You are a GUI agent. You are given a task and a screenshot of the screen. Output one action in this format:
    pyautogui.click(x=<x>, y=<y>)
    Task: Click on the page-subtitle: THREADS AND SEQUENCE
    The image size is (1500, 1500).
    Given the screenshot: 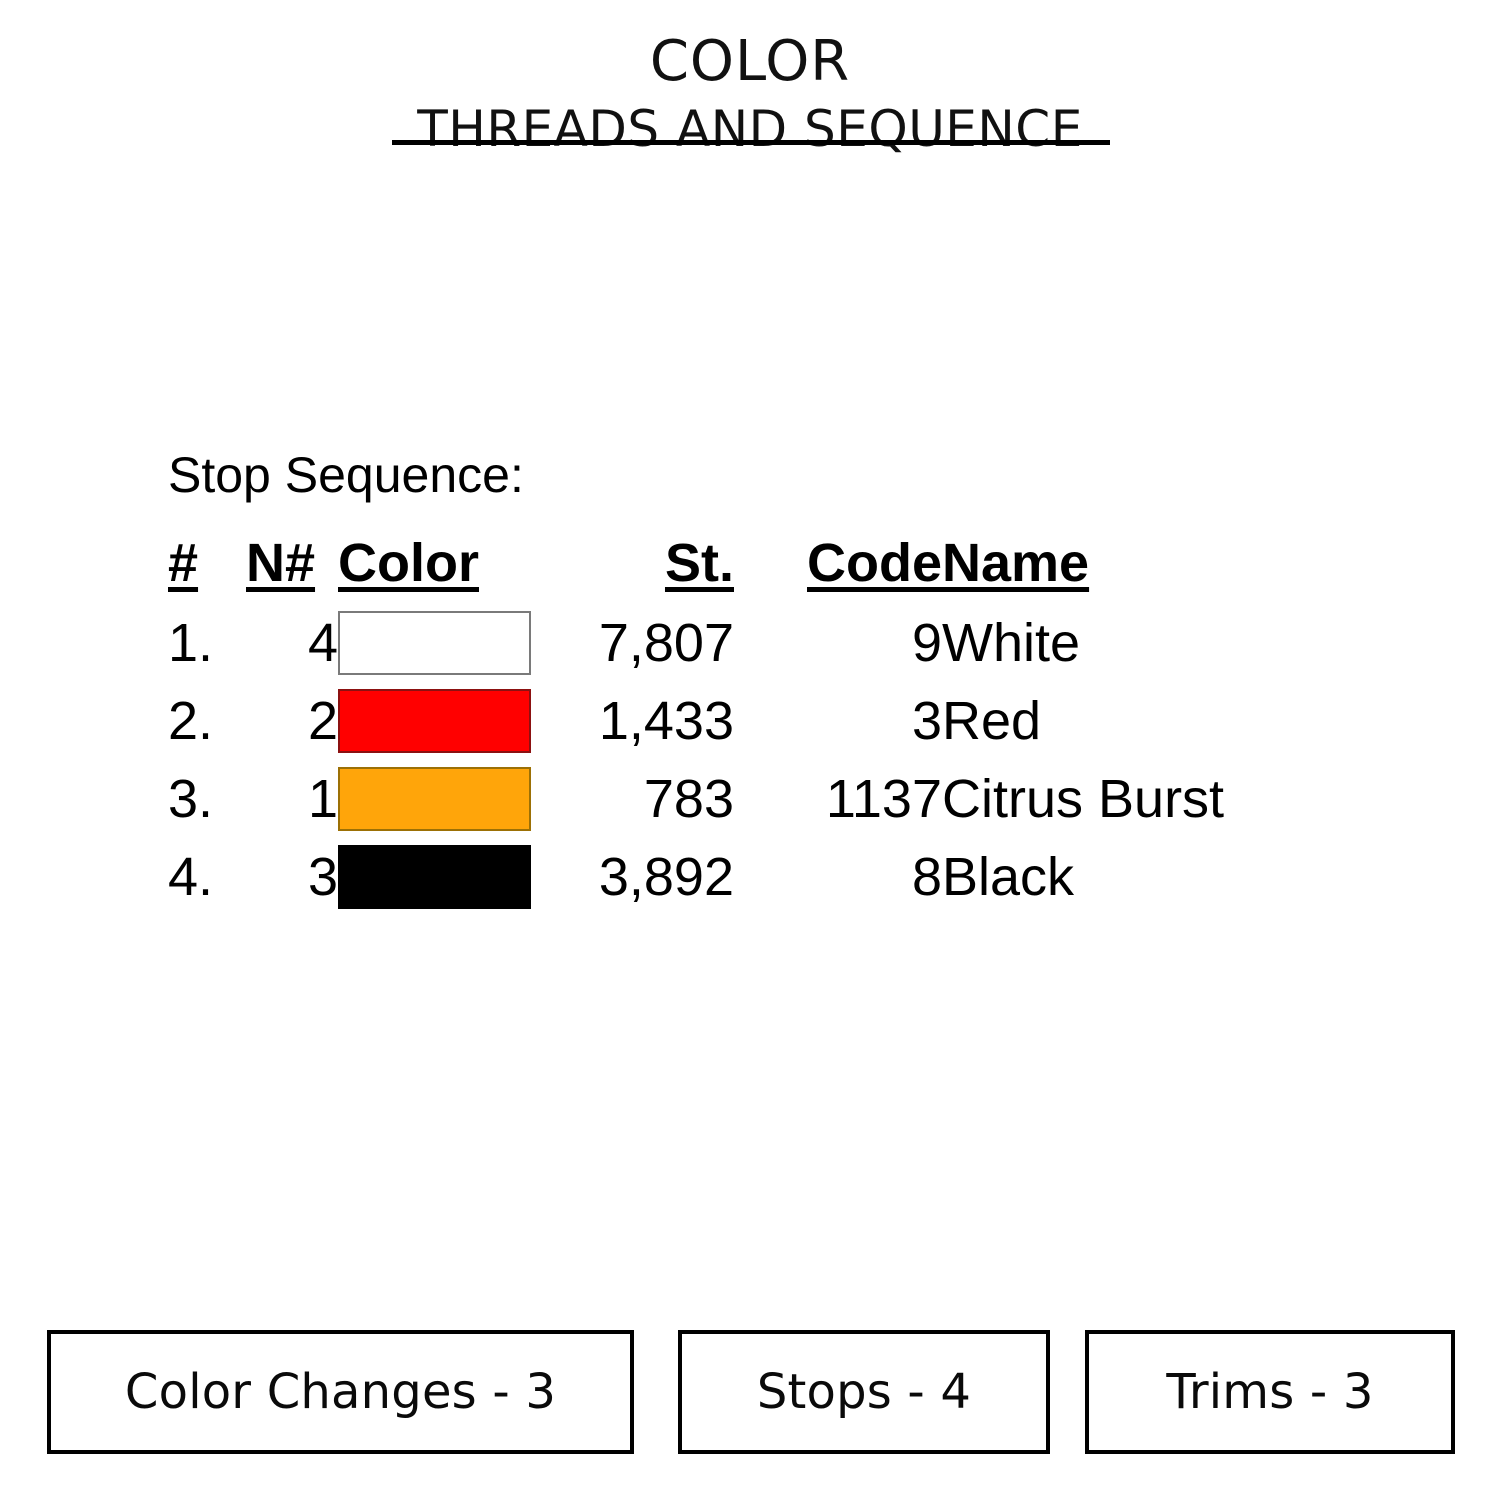 What is the action you would take?
    pyautogui.click(x=750, y=129)
    